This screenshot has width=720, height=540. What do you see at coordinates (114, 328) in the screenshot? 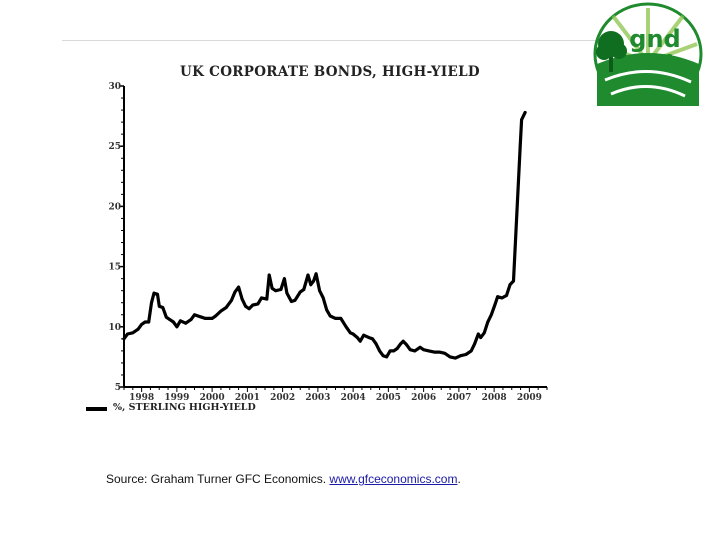
I see `y-tick-label: 10` at bounding box center [114, 328].